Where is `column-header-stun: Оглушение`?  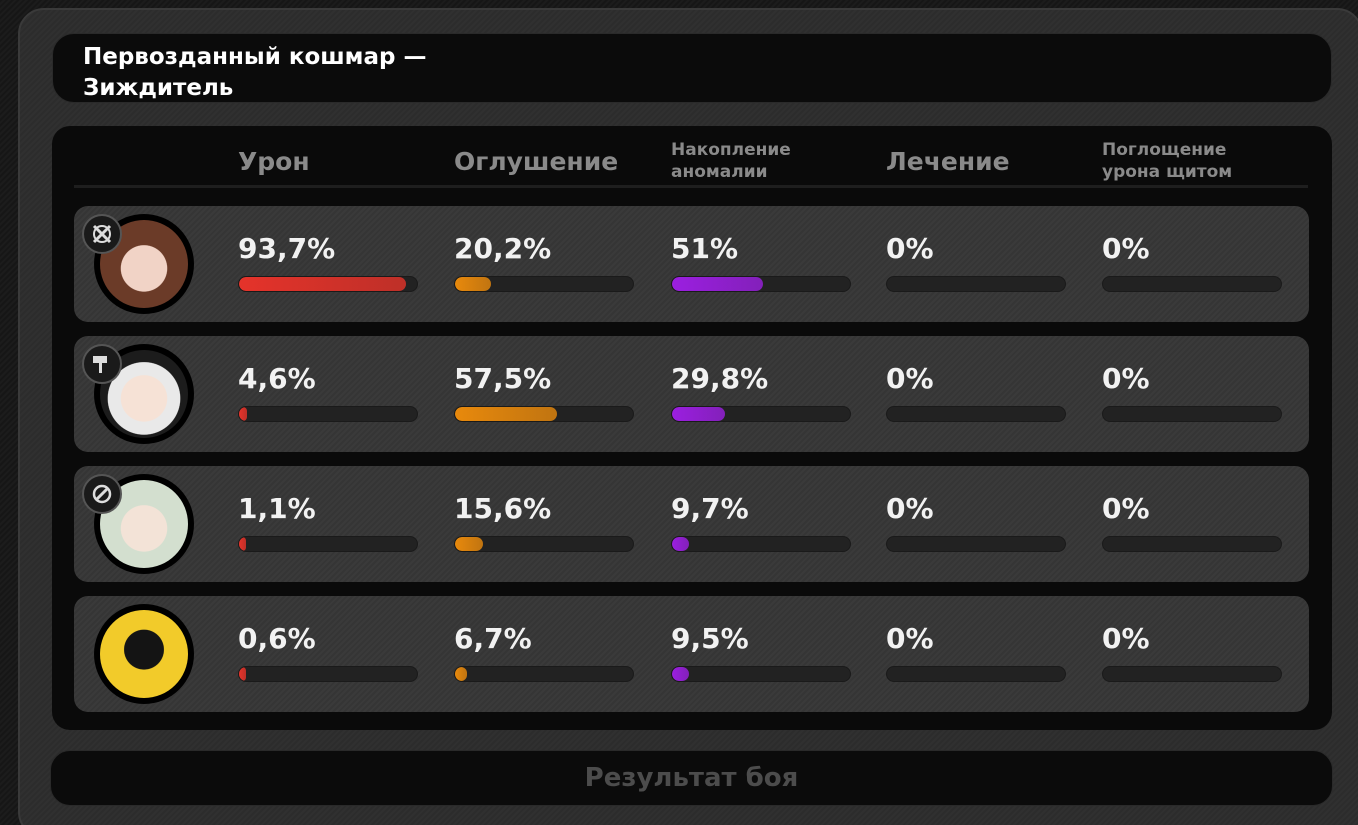
column-header-stun: Оглушение is located at coordinates (536, 161).